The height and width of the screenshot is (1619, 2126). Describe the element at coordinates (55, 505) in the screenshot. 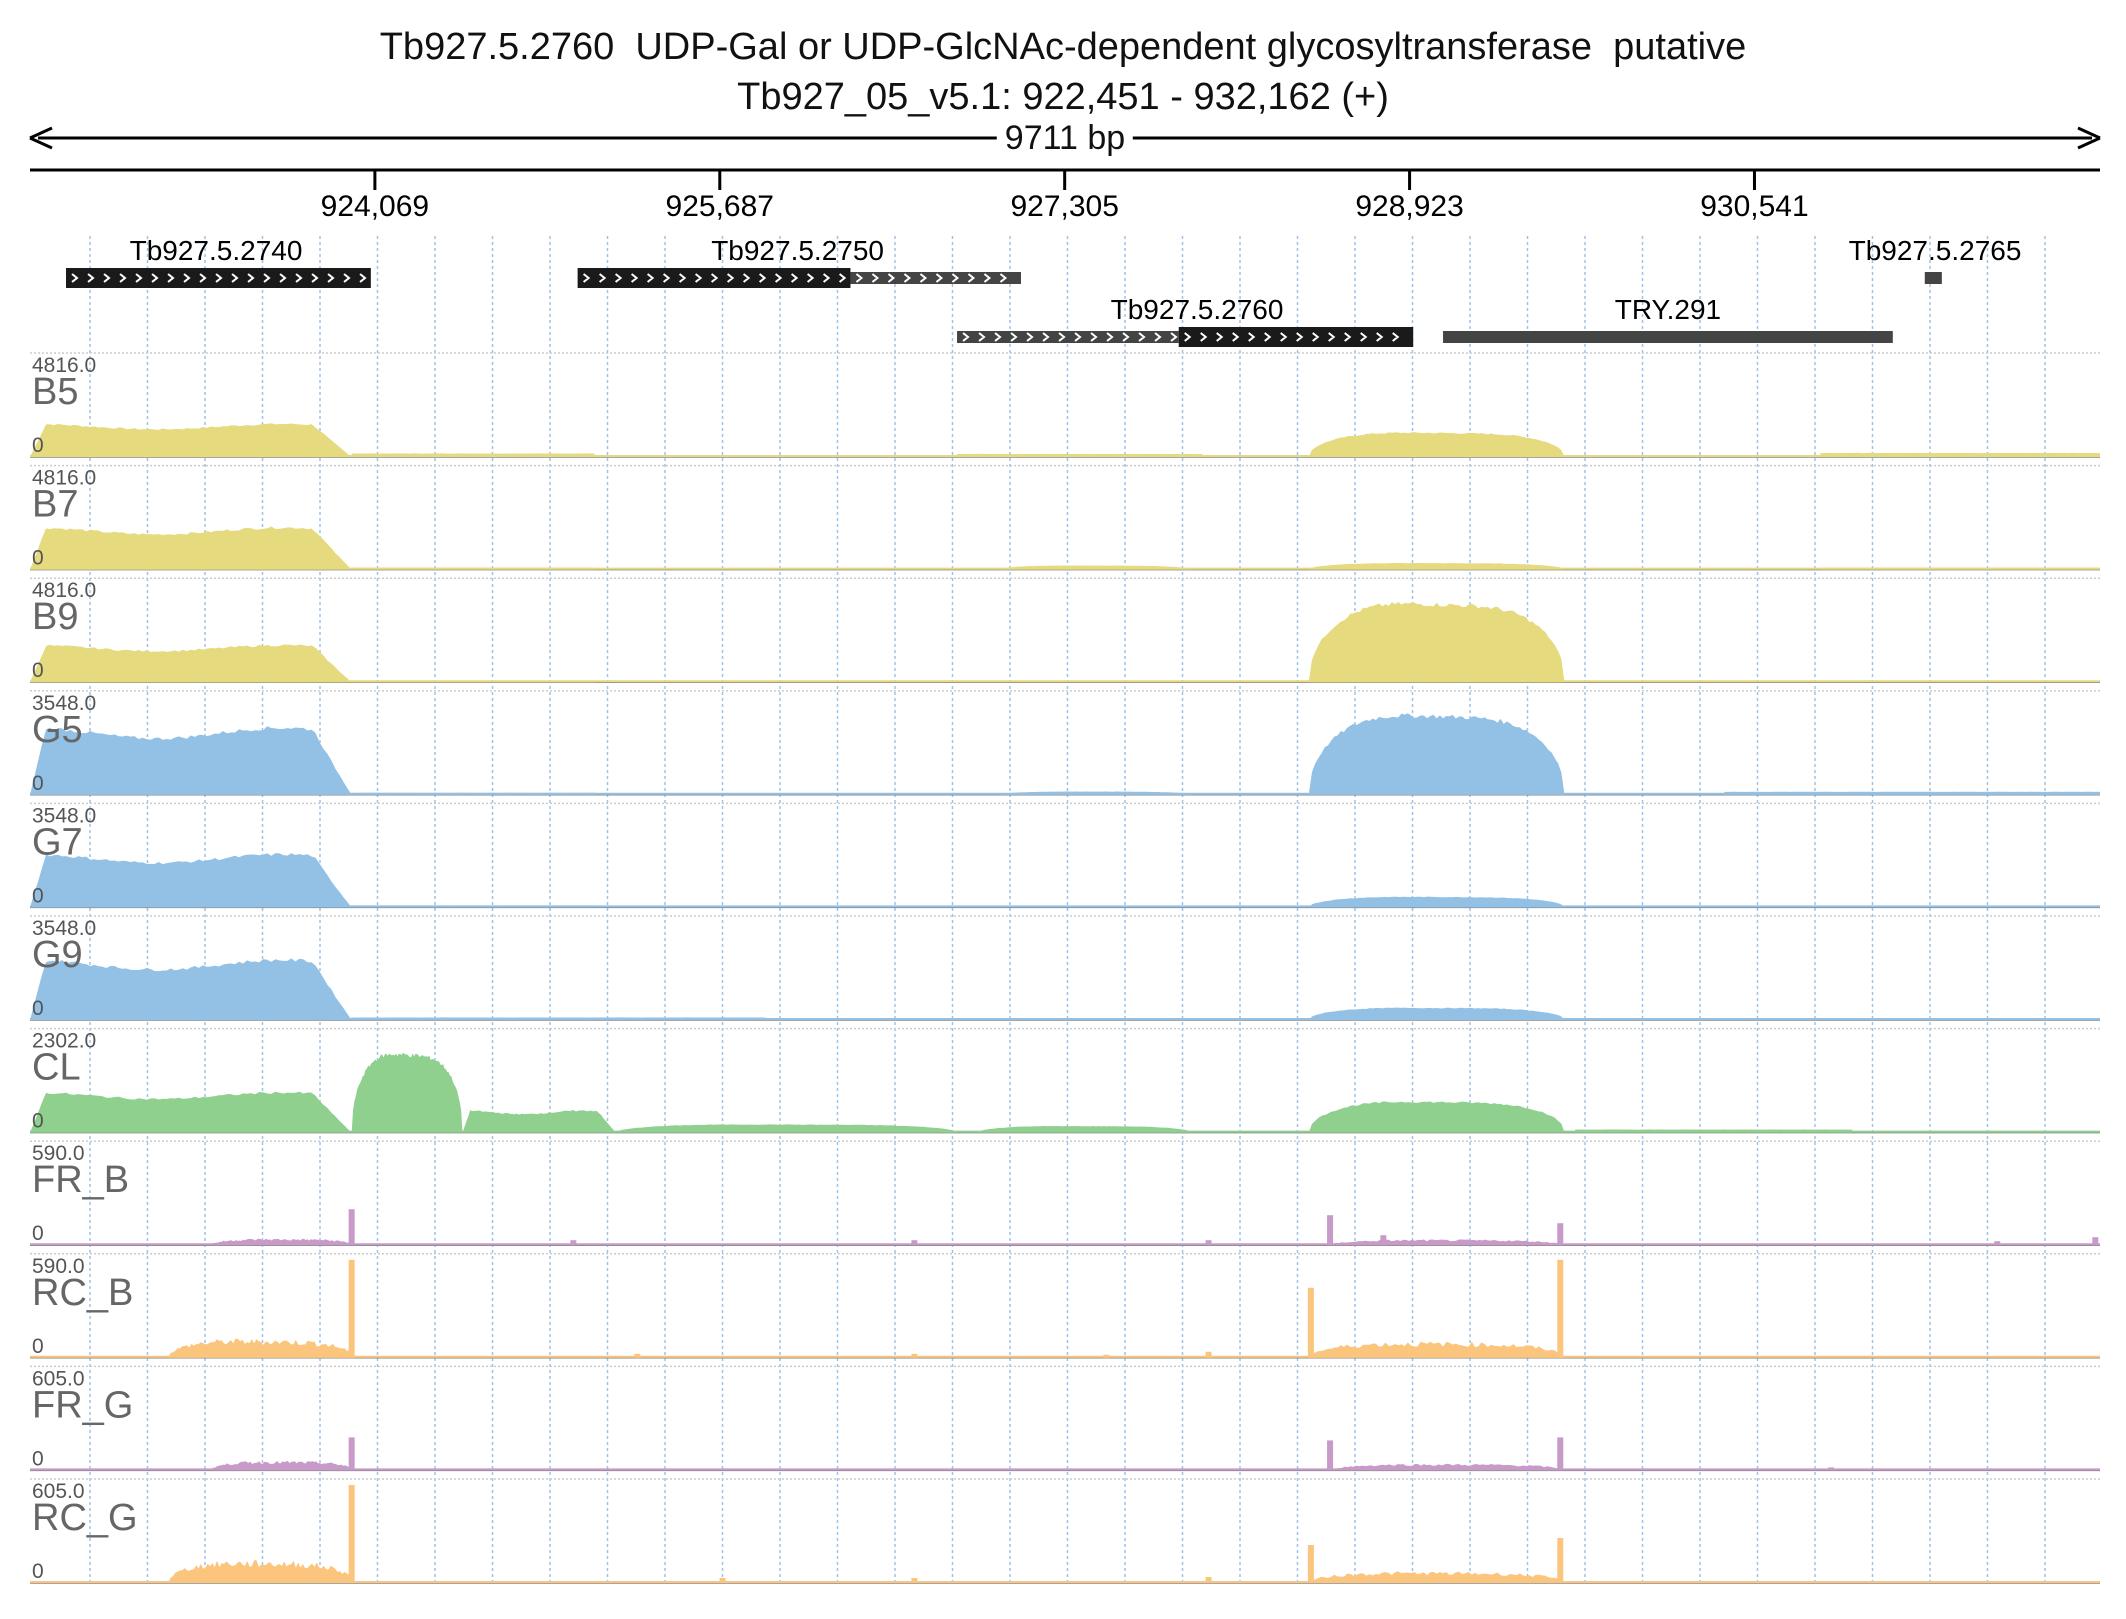

I see `track-name: B7` at that location.